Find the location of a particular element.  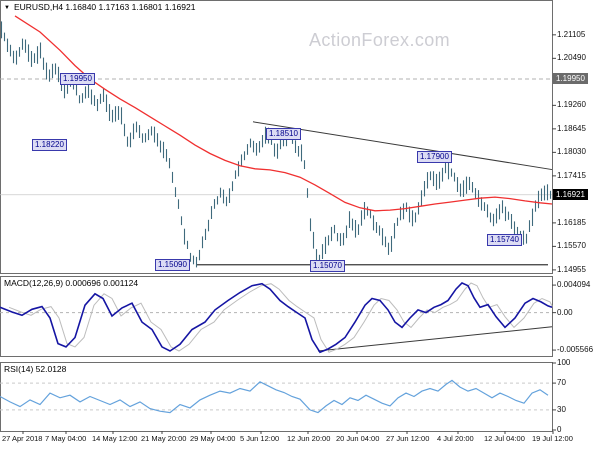

rsi-axis-label: 0 is located at coordinates (559, 429).